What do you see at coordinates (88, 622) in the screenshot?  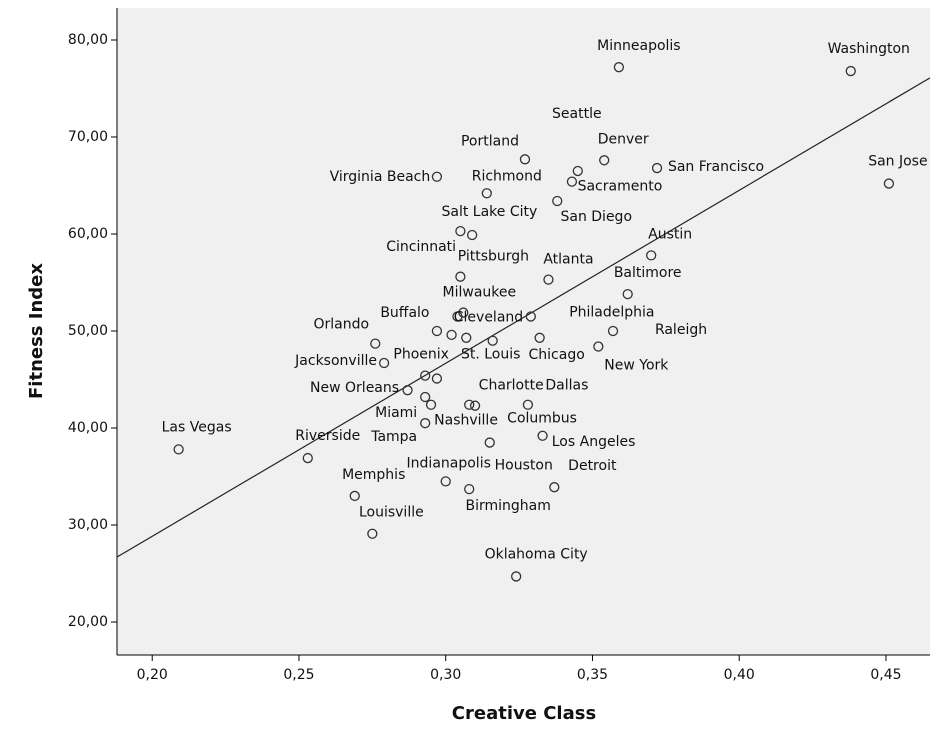 I see `y-tick-label: 20,00` at bounding box center [88, 622].